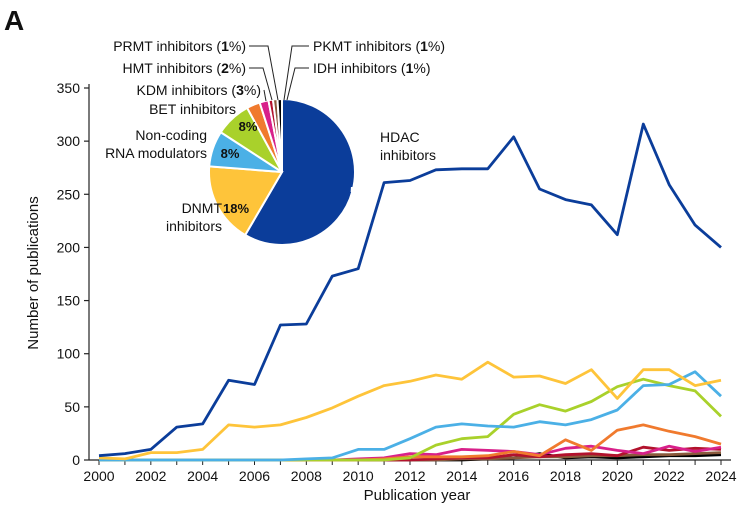 This screenshot has width=747, height=510. I want to click on series-line, so click(410, 419).